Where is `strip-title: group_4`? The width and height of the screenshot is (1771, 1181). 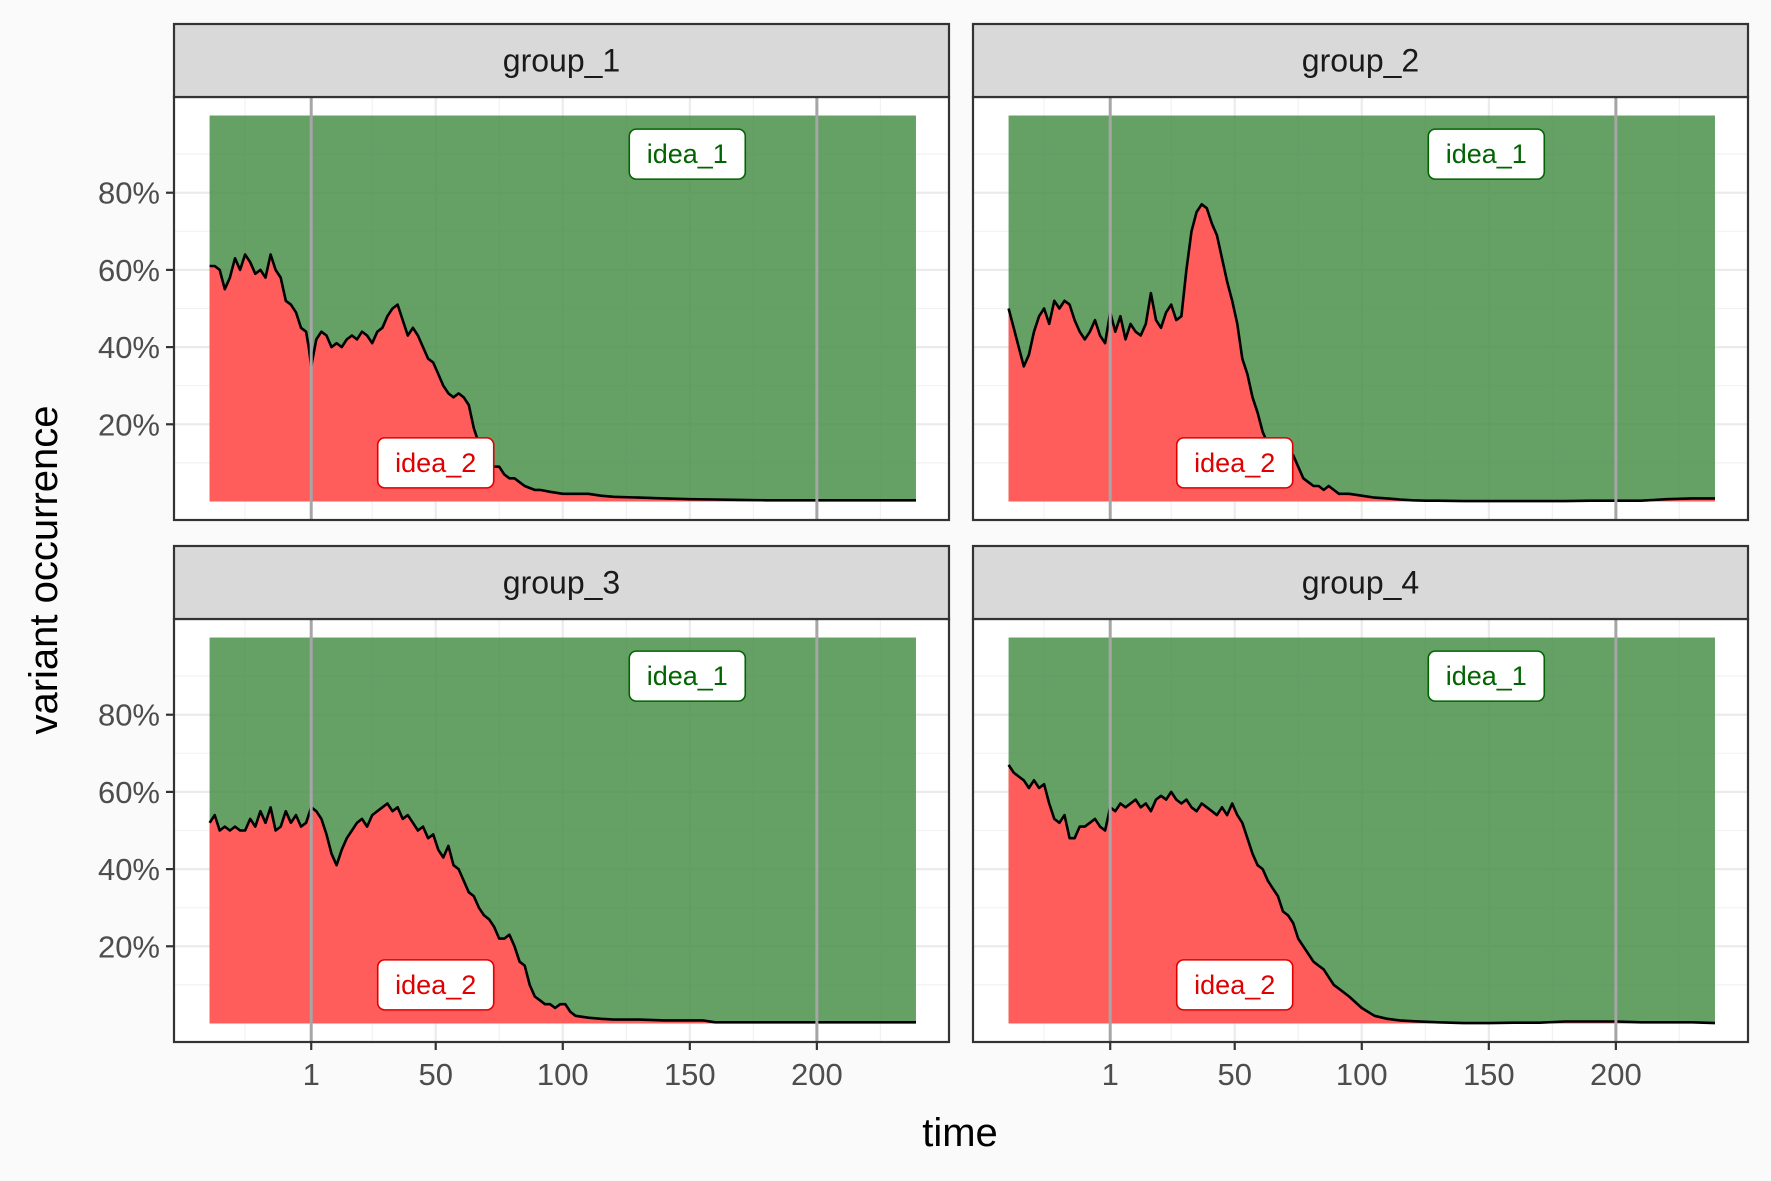
strip-title: group_4 is located at coordinates (1360, 583).